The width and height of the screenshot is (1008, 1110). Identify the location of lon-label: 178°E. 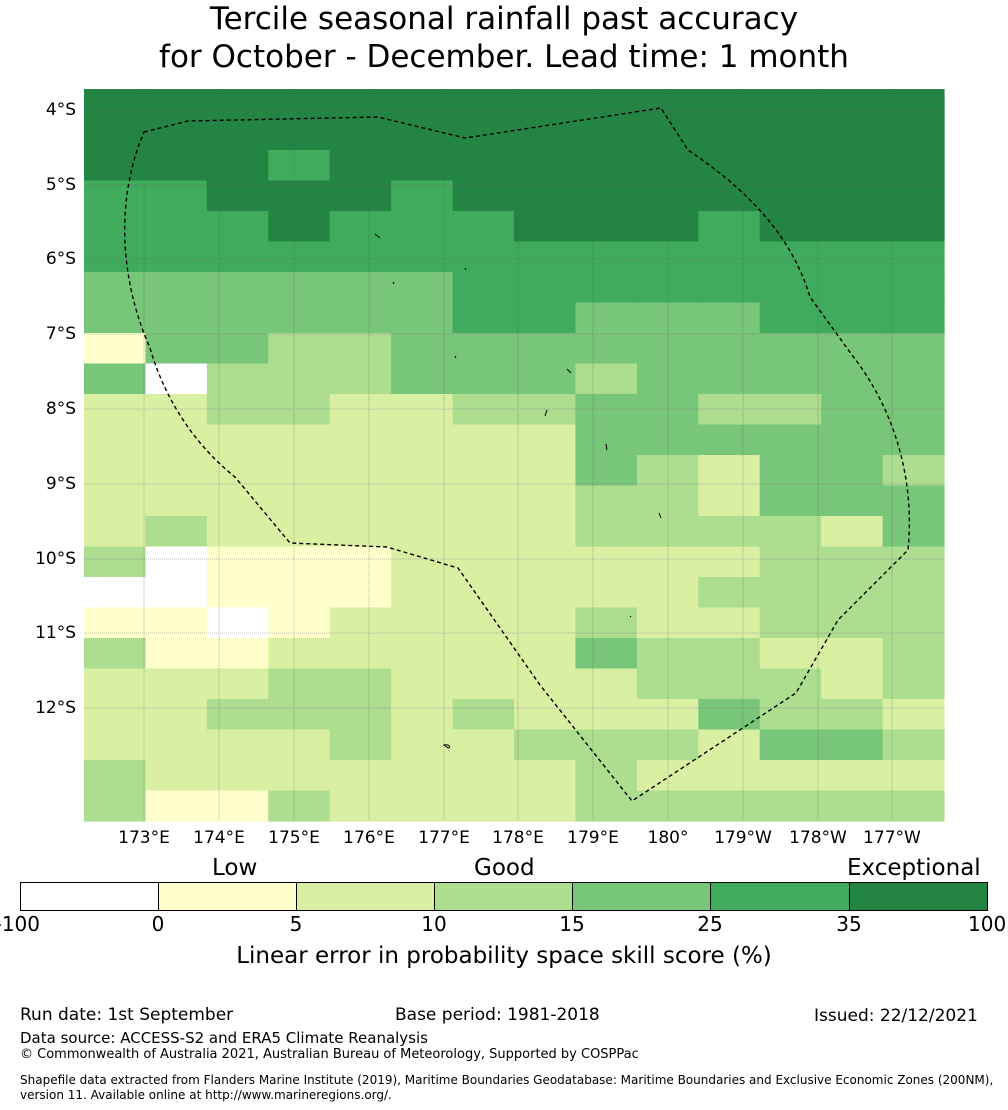
(518, 838).